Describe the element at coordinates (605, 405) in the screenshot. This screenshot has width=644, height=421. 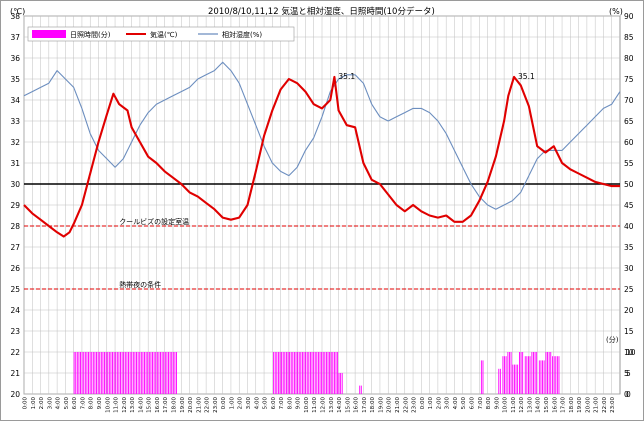
I see `x-tick-label: 22:00` at that location.